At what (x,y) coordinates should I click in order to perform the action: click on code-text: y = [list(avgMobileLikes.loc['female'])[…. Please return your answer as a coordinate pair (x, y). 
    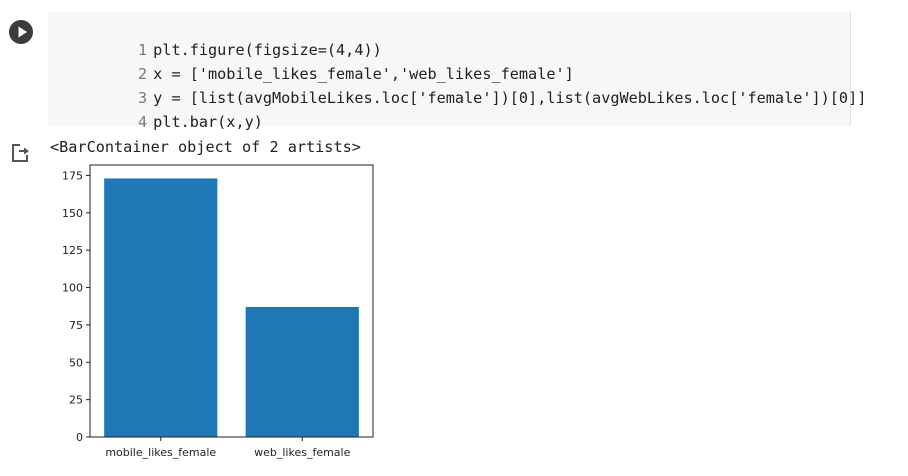
    Looking at the image, I should click on (510, 98).